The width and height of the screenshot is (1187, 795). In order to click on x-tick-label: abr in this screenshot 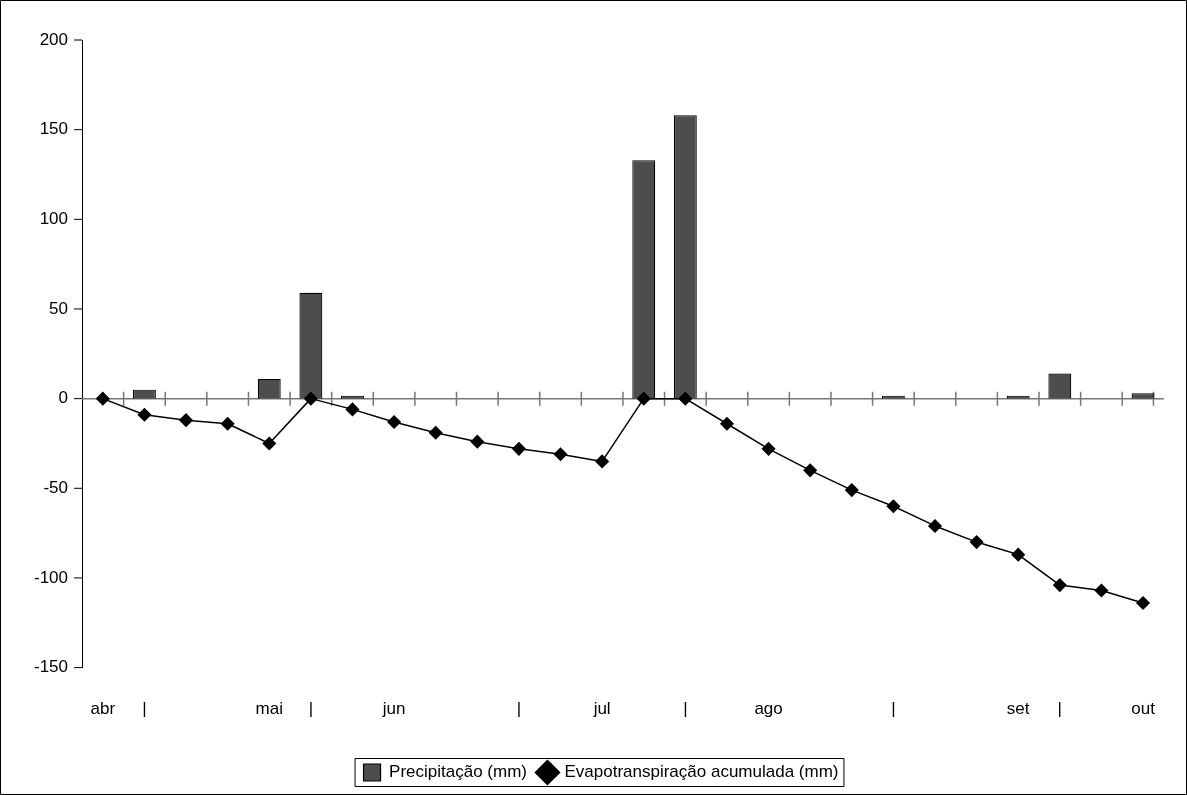, I will do `click(103, 709)`.